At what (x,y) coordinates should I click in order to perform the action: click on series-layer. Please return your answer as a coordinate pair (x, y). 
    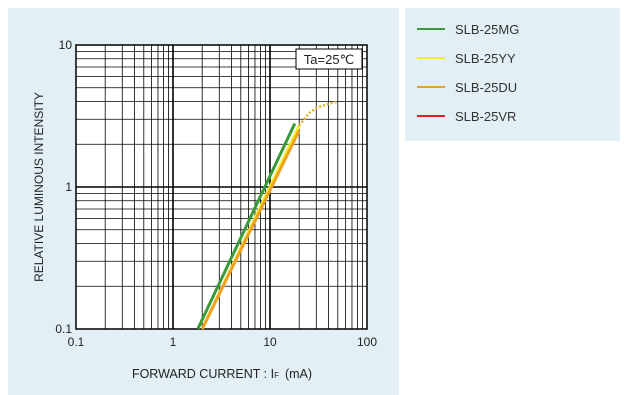
    Looking at the image, I should click on (267, 215).